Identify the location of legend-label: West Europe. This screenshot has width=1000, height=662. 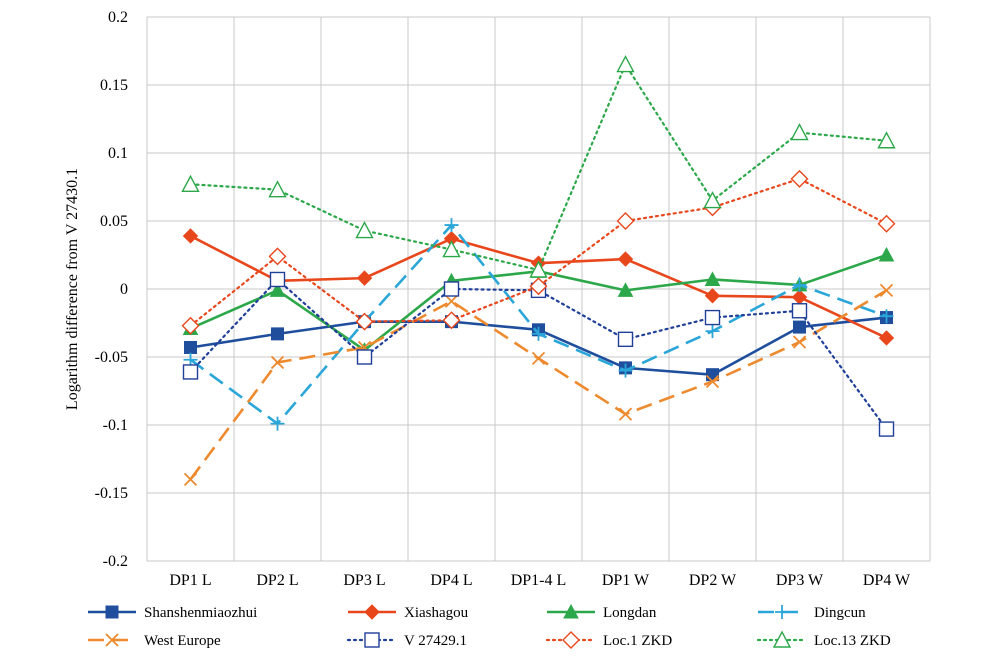
(182, 641).